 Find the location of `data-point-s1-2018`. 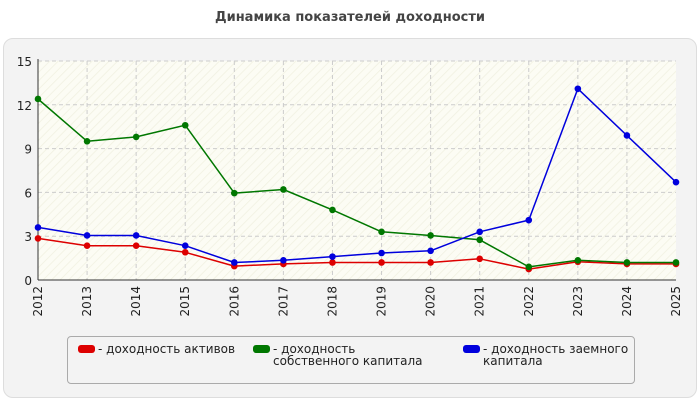

data-point-s1-2018 is located at coordinates (332, 262).